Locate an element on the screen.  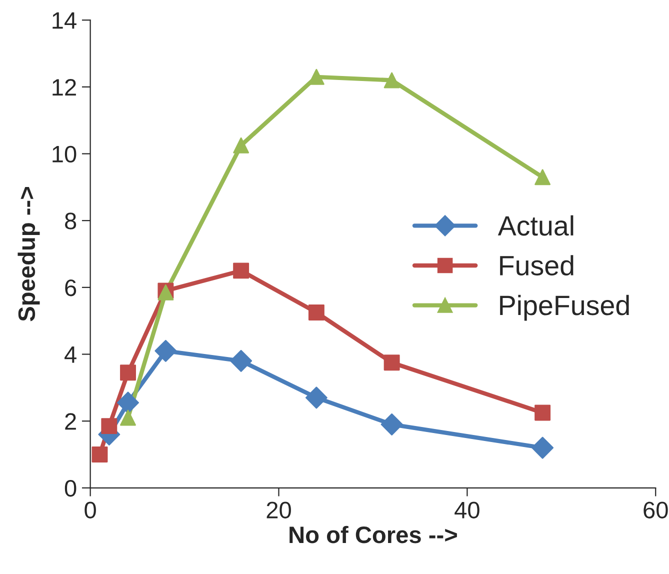
y-tick-label: 14 is located at coordinates (64, 20).